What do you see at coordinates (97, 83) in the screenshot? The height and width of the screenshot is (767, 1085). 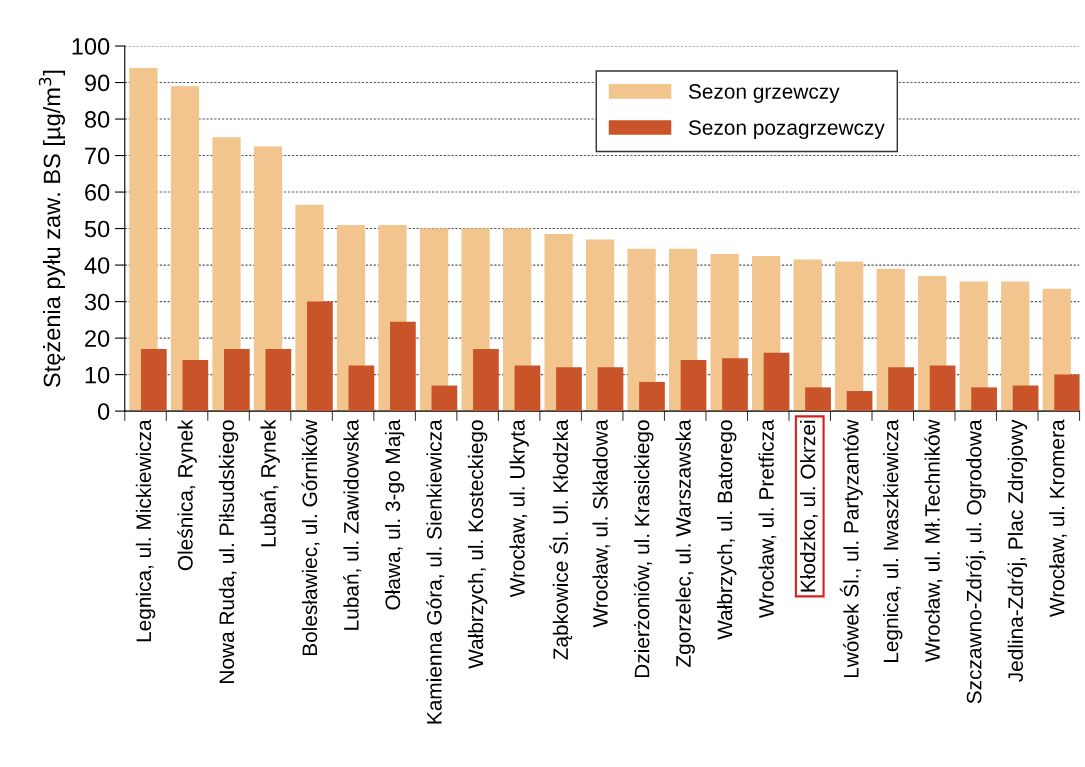 I see `y-tick-label: 90` at bounding box center [97, 83].